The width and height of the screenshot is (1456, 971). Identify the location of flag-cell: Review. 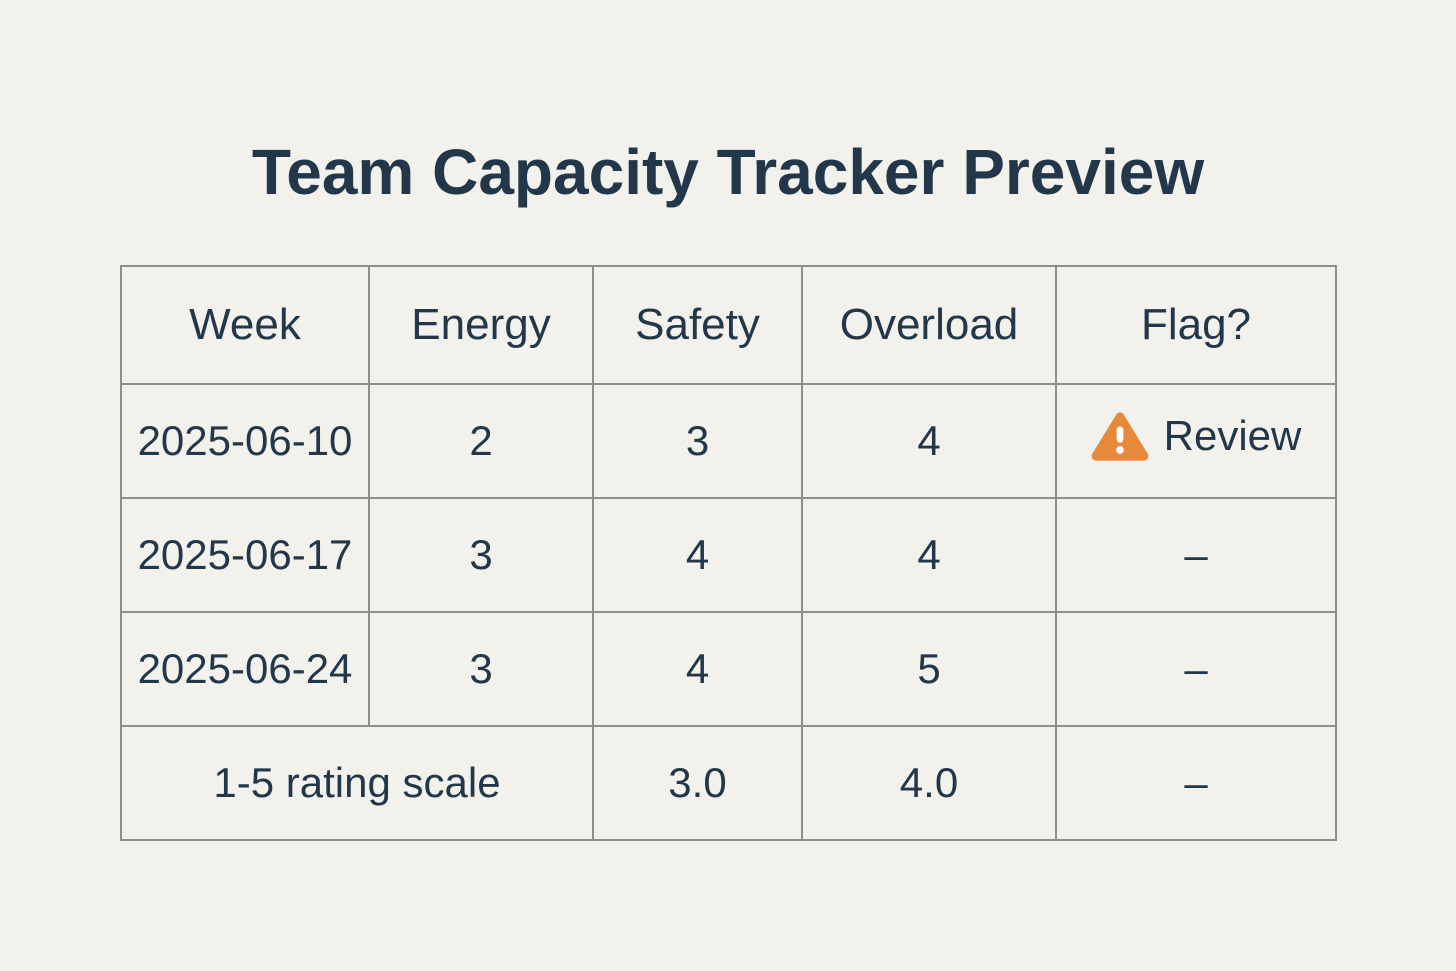
(1196, 441).